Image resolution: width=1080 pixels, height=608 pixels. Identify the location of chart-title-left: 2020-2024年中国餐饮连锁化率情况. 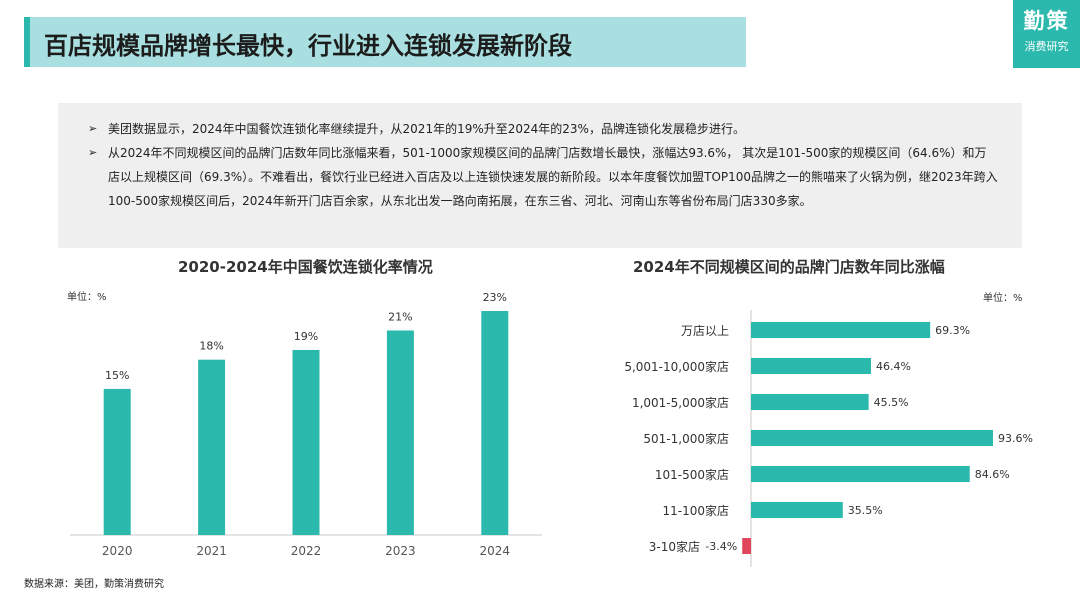
(305, 267).